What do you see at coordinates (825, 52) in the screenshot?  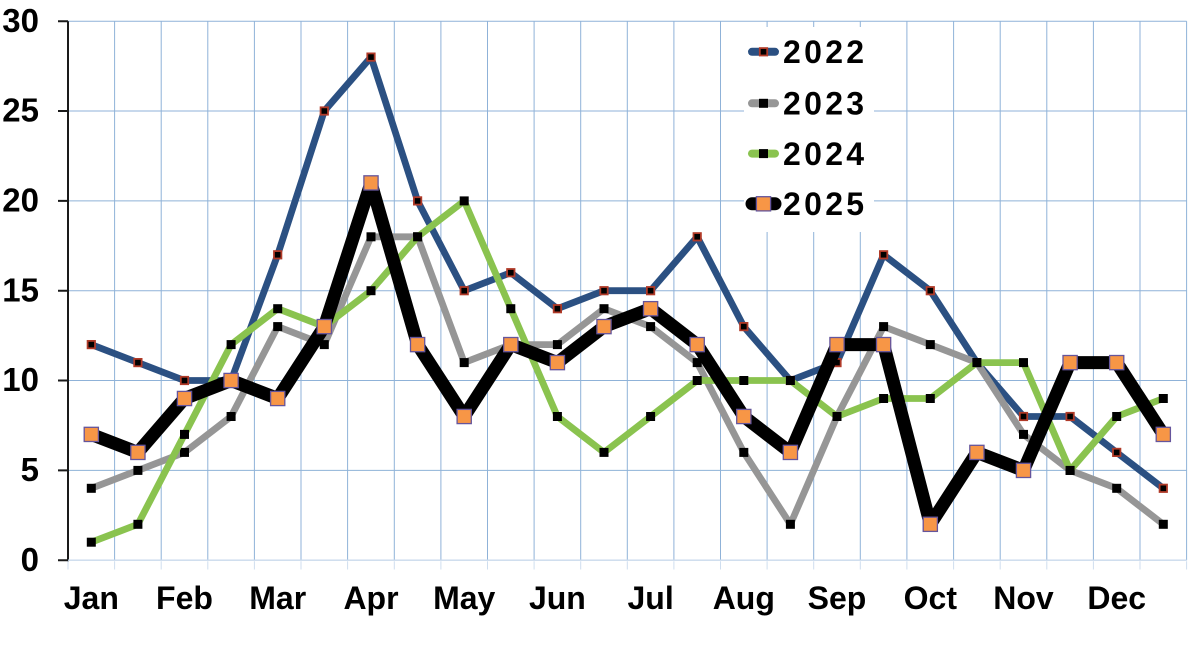 I see `svg-text: 2022` at bounding box center [825, 52].